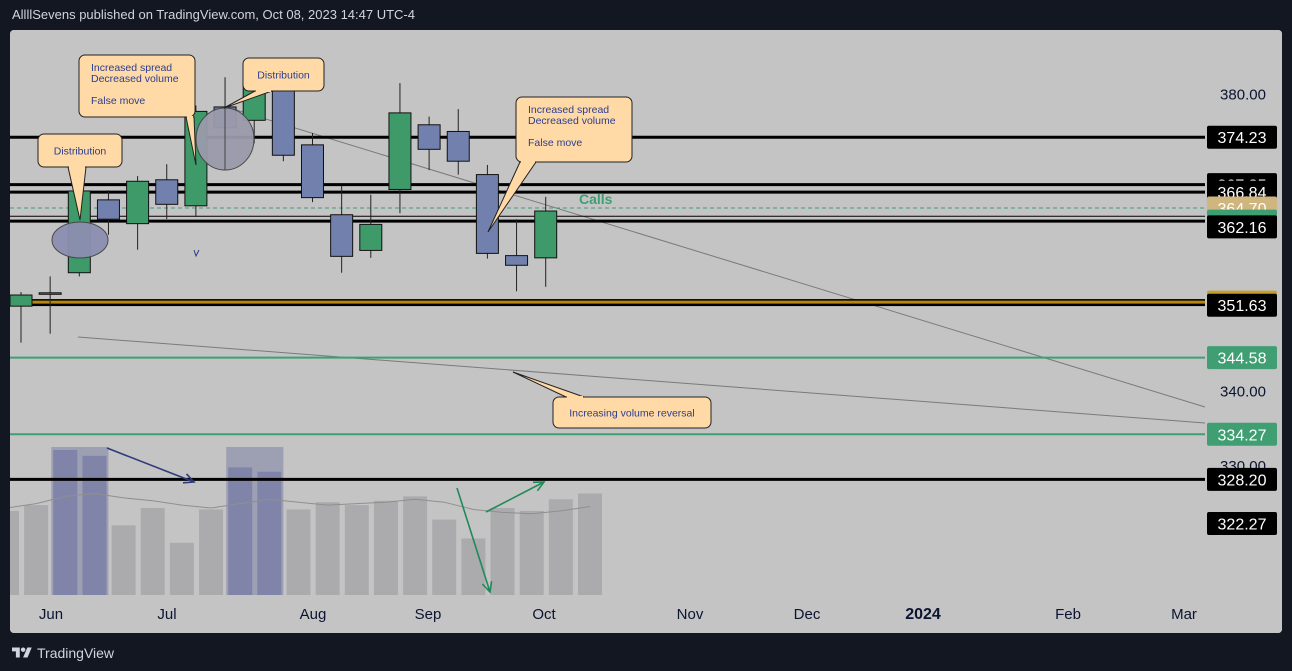 This screenshot has width=1292, height=671. What do you see at coordinates (690, 614) in the screenshot?
I see `time-tick-label: Nov` at bounding box center [690, 614].